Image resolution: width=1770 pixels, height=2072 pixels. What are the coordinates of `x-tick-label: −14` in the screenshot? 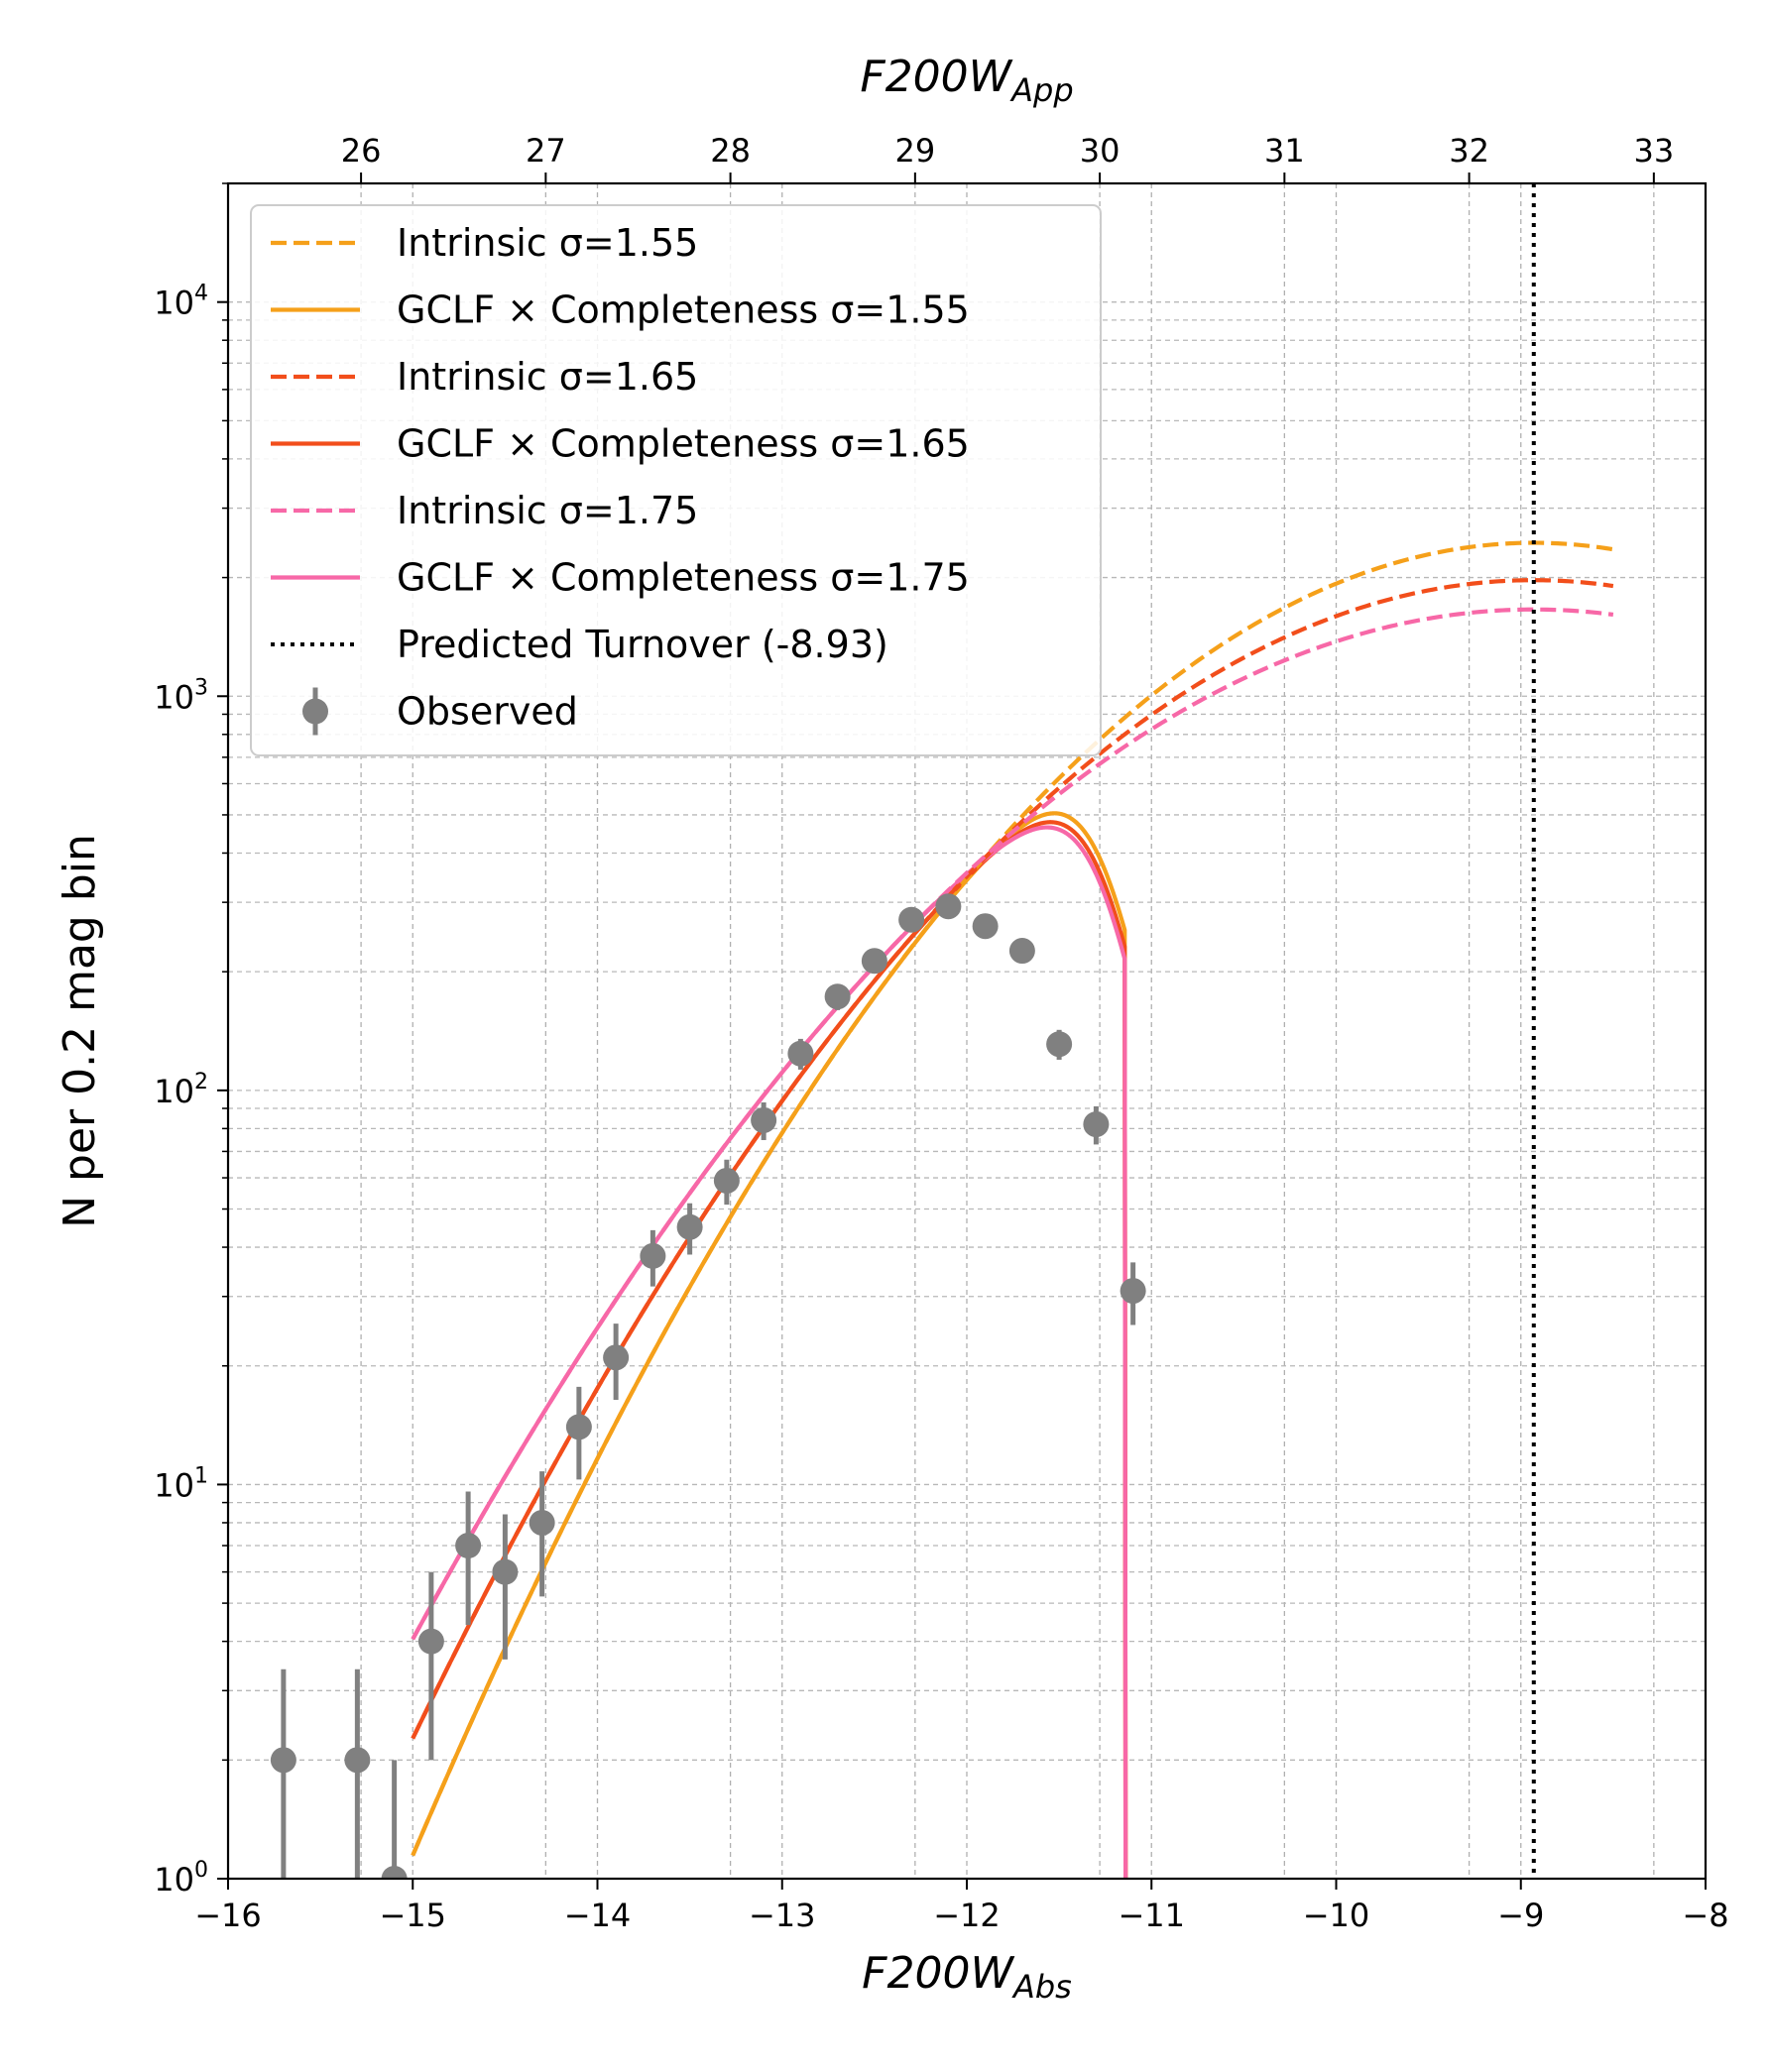 It's located at (598, 1915).